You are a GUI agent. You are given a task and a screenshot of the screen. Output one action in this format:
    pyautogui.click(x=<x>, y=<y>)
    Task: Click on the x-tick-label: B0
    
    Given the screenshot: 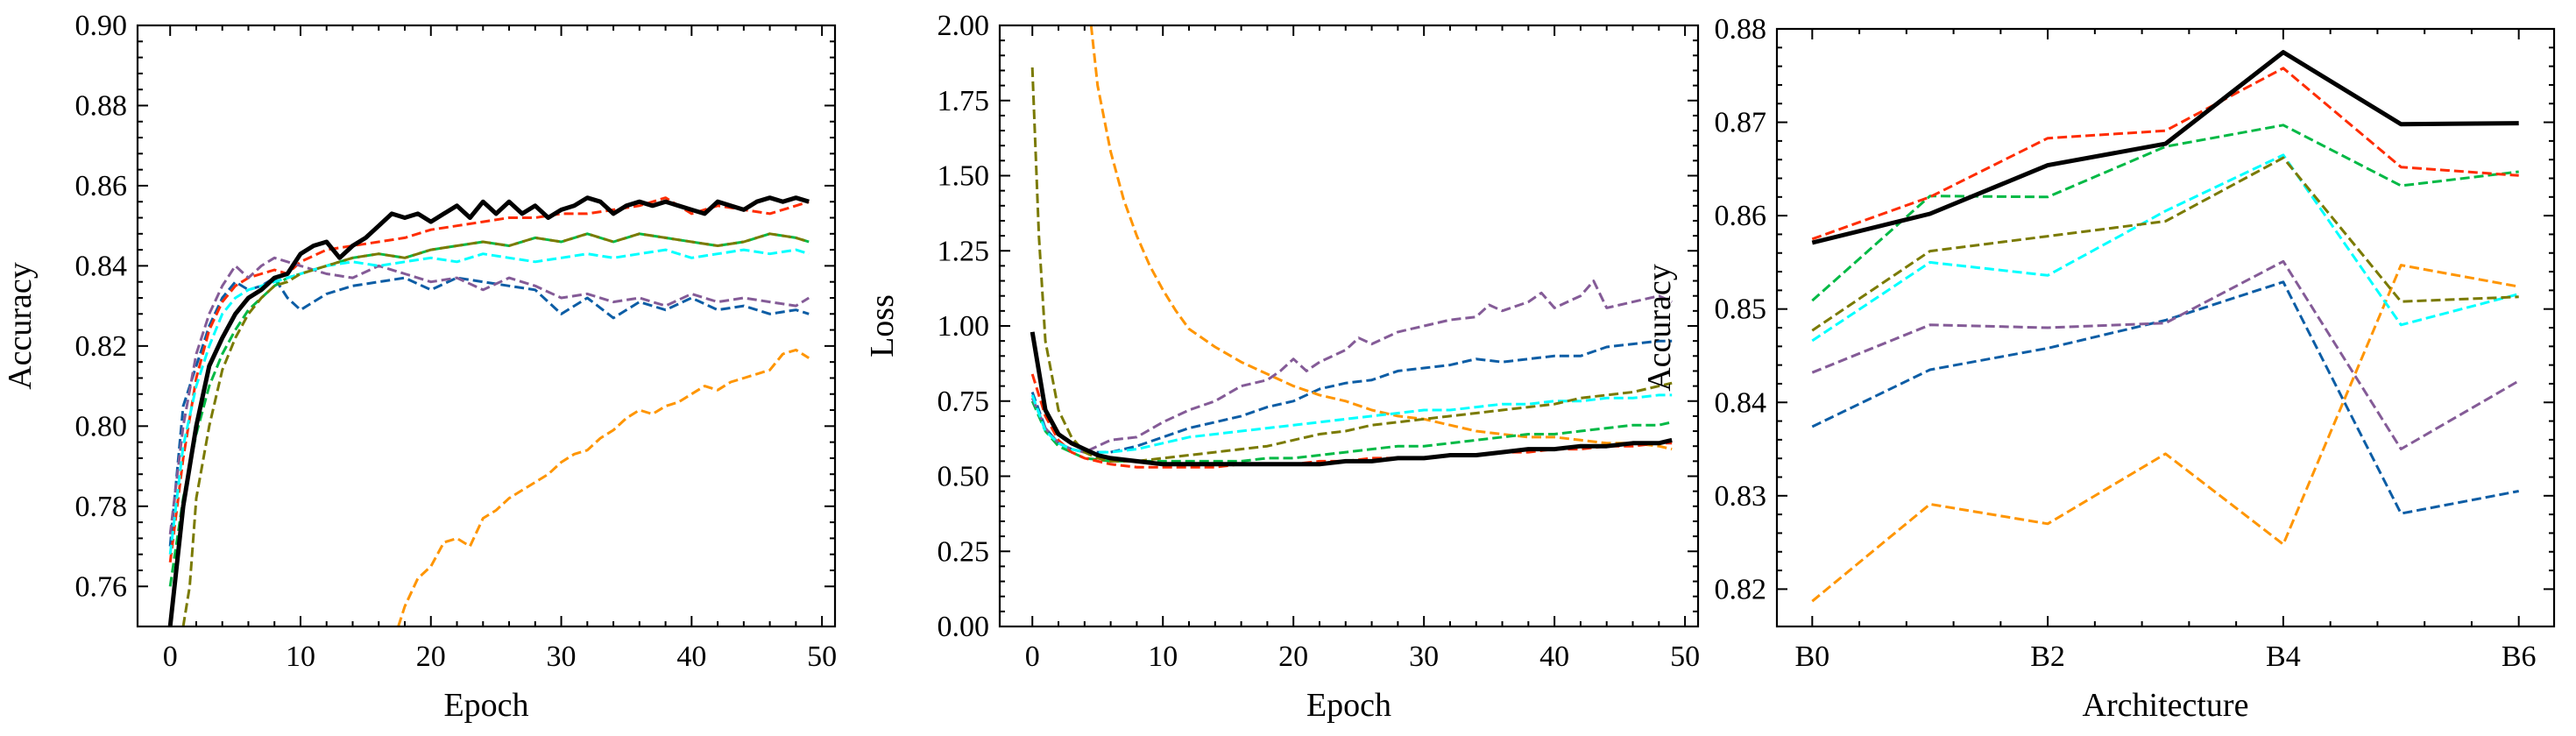 What is the action you would take?
    pyautogui.click(x=1811, y=656)
    